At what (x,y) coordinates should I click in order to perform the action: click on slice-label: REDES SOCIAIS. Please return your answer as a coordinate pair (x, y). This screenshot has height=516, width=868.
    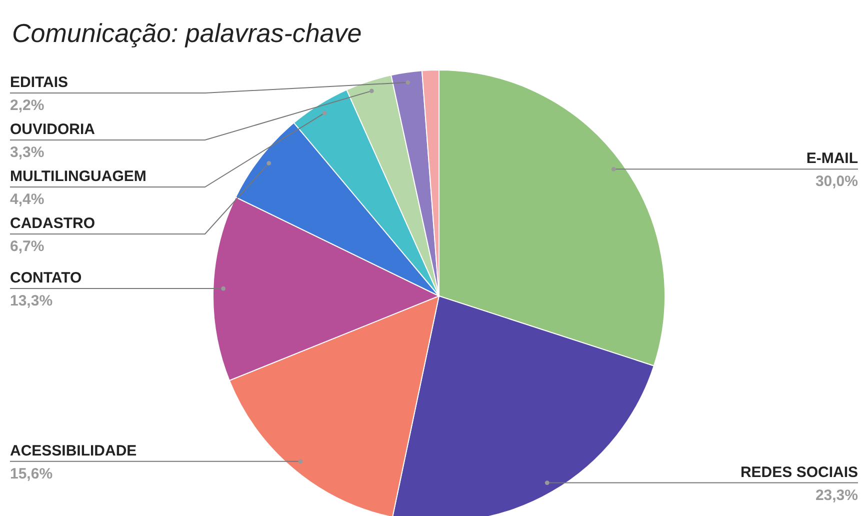
    Looking at the image, I should click on (799, 472).